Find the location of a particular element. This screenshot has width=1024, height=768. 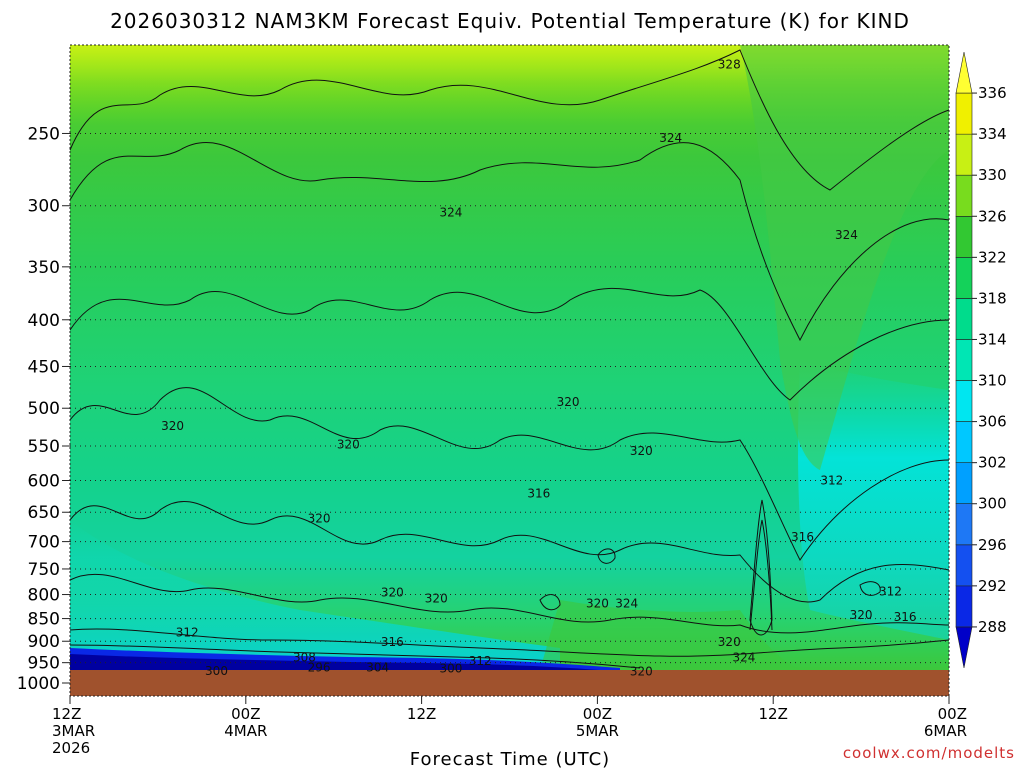

y-tick-label: 500 is located at coordinates (44, 409).